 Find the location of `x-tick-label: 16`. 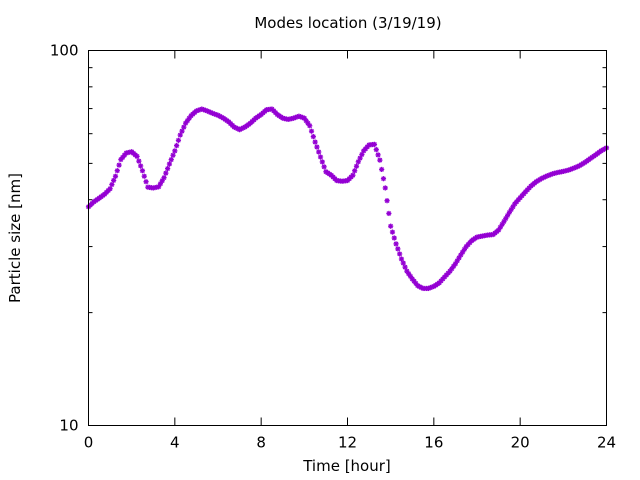

x-tick-label: 16 is located at coordinates (433, 443).